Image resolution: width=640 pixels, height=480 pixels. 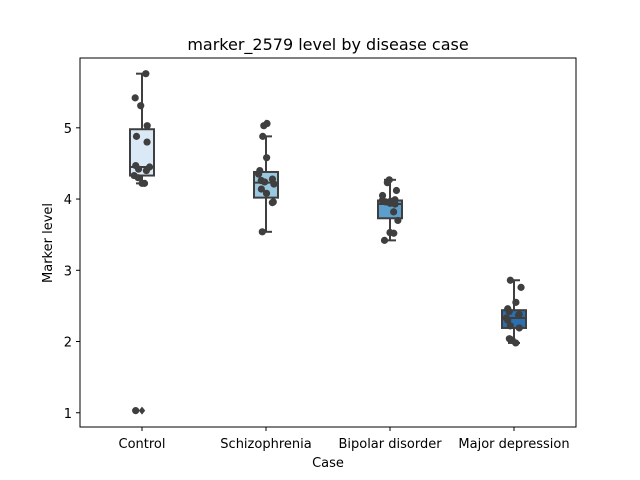 What do you see at coordinates (68, 271) in the screenshot?
I see `y-tick-label: 3` at bounding box center [68, 271].